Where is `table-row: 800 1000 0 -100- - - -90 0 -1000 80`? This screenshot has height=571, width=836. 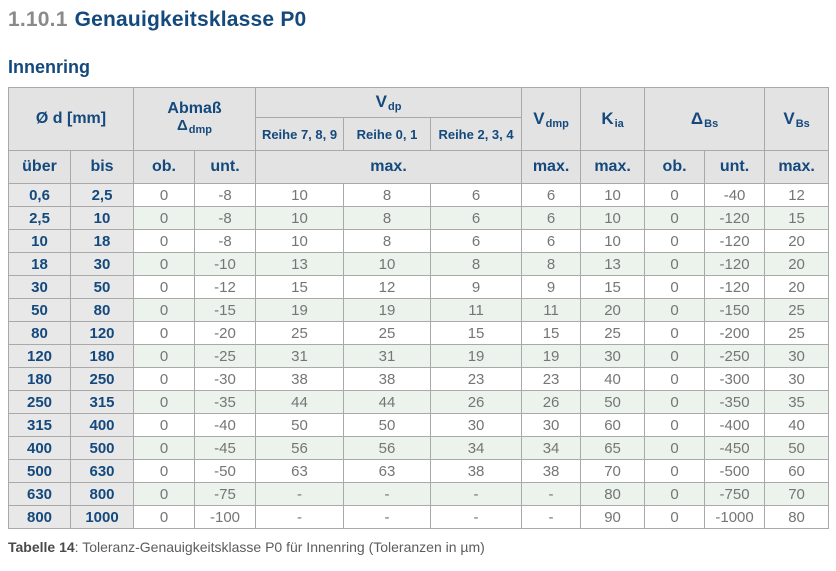 table-row: 800 1000 0 -100- - - -90 0 -1000 80 is located at coordinates (419, 517).